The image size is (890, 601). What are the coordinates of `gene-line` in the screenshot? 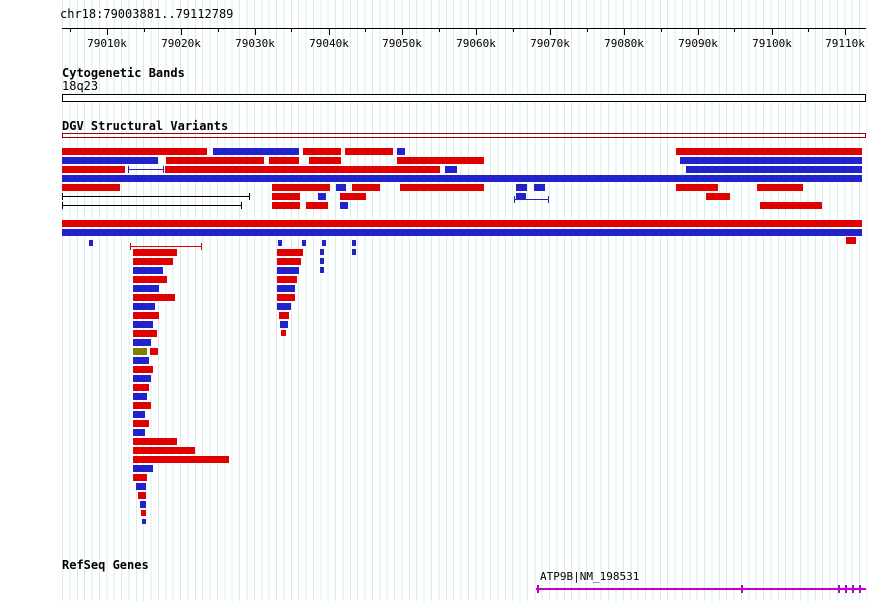 It's located at (701, 589).